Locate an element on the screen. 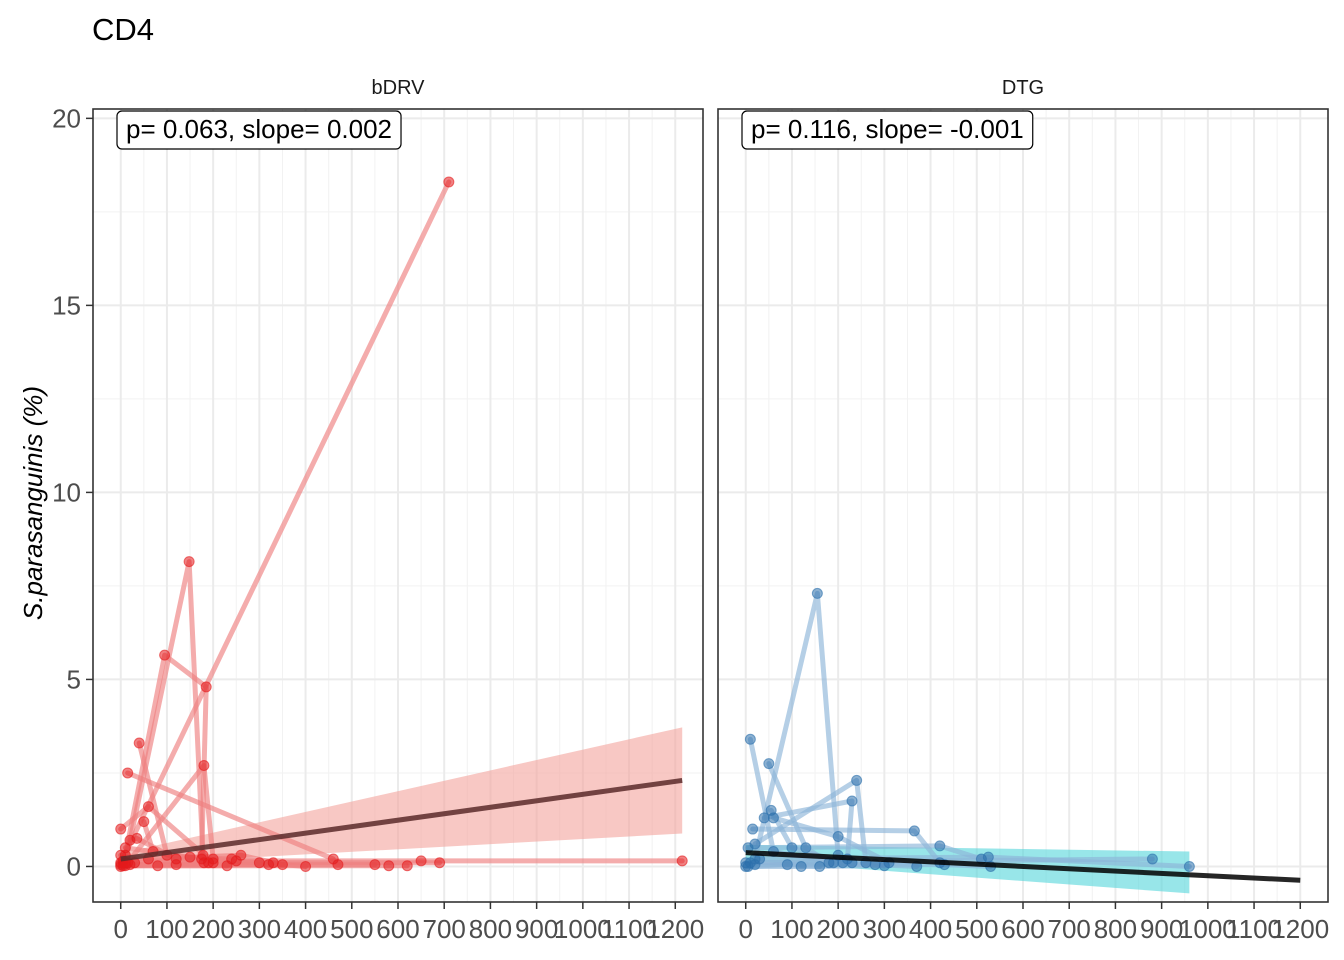 The height and width of the screenshot is (960, 1344). stat-annotation: p= 0.063, slope= 0.002 is located at coordinates (259, 130).